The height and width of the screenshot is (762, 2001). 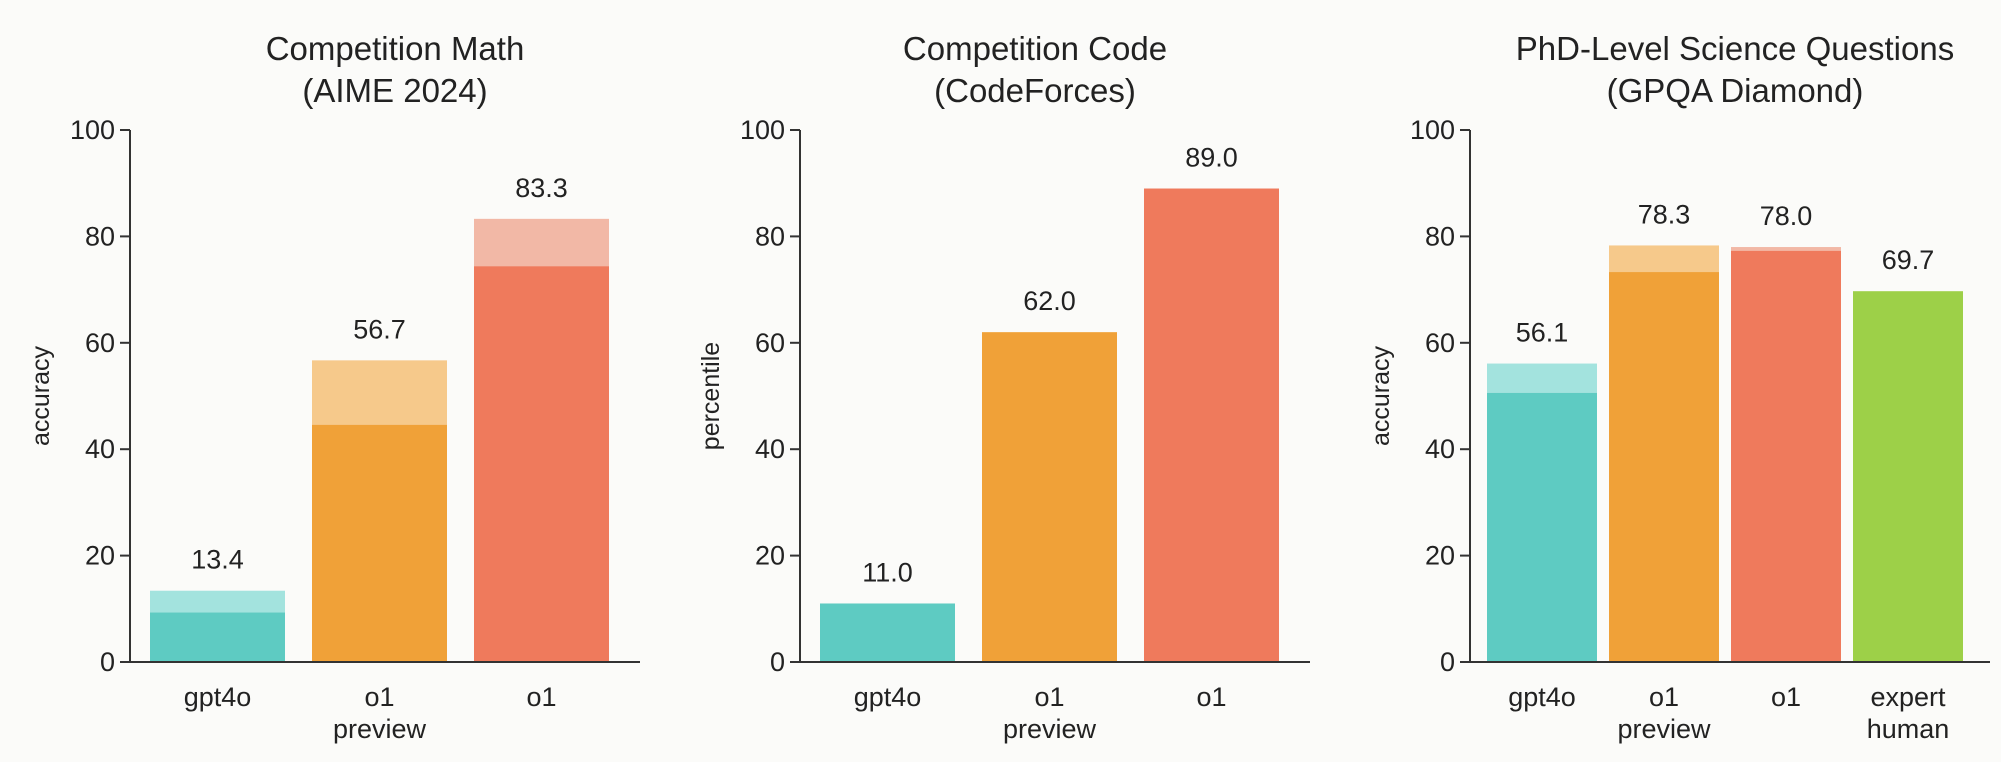 What do you see at coordinates (395, 48) in the screenshot?
I see `chart-title: Competition Math` at bounding box center [395, 48].